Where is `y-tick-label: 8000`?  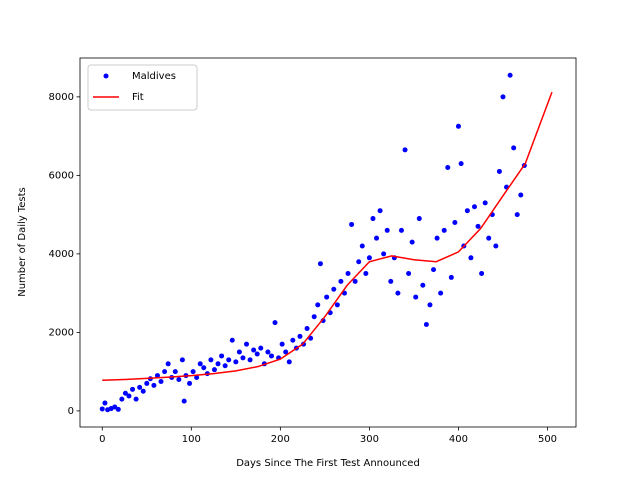 y-tick-label: 8000 is located at coordinates (61, 97).